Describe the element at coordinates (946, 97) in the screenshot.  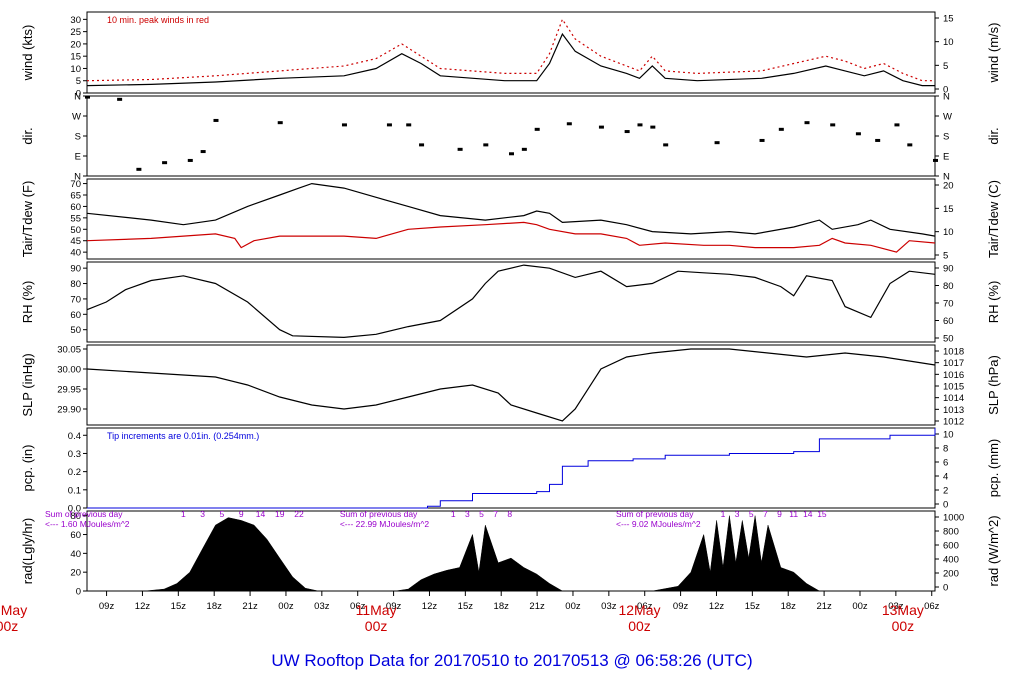
I see `right-tick-label: N` at that location.